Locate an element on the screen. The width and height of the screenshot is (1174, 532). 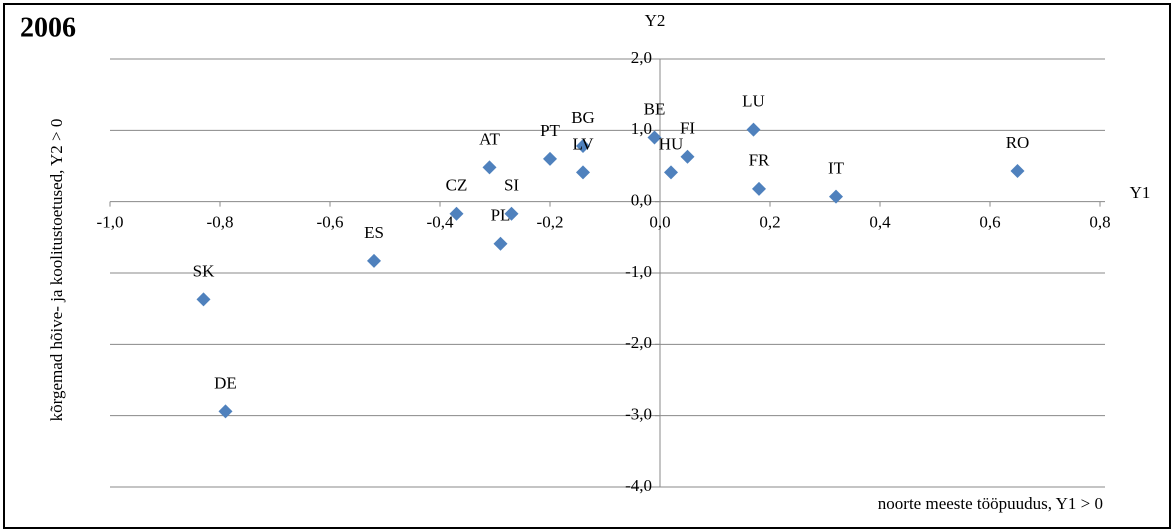
x-axis-title: noorte meeste tööpuudus, Y1 > 0 is located at coordinates (990, 503).